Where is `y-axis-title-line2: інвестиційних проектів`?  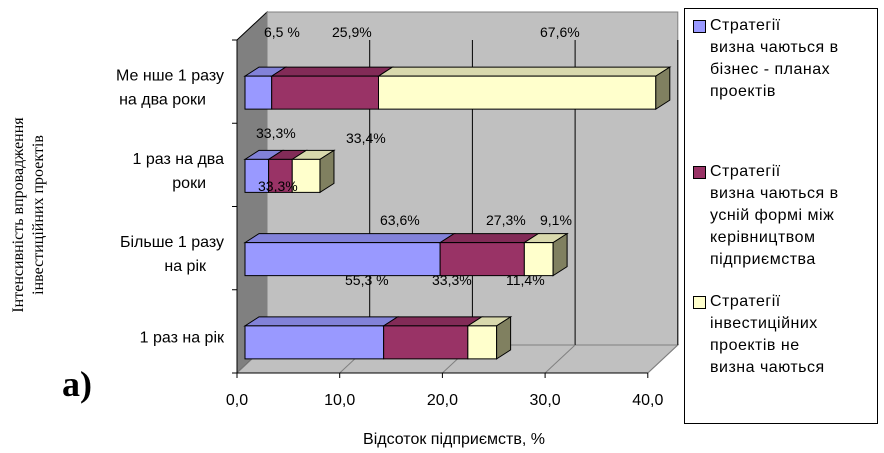
y-axis-title-line2: інвестиційних проектів is located at coordinates (38, 215).